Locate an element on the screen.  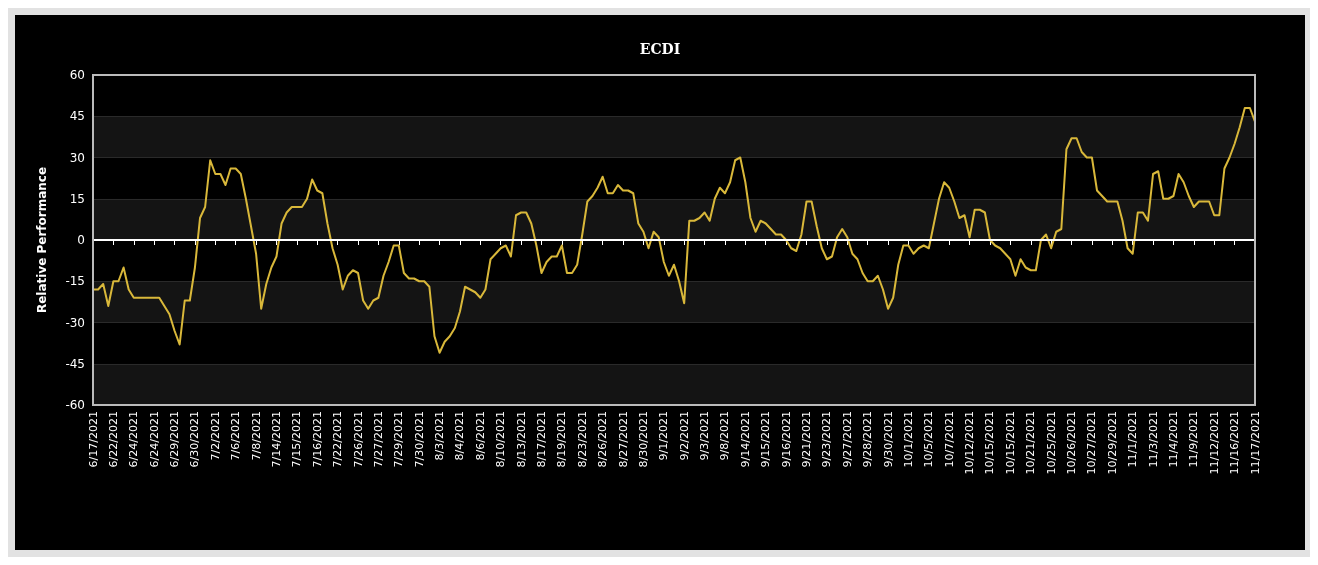
x-tick-label: 7/2/2021 is located at coordinates (215, 436).